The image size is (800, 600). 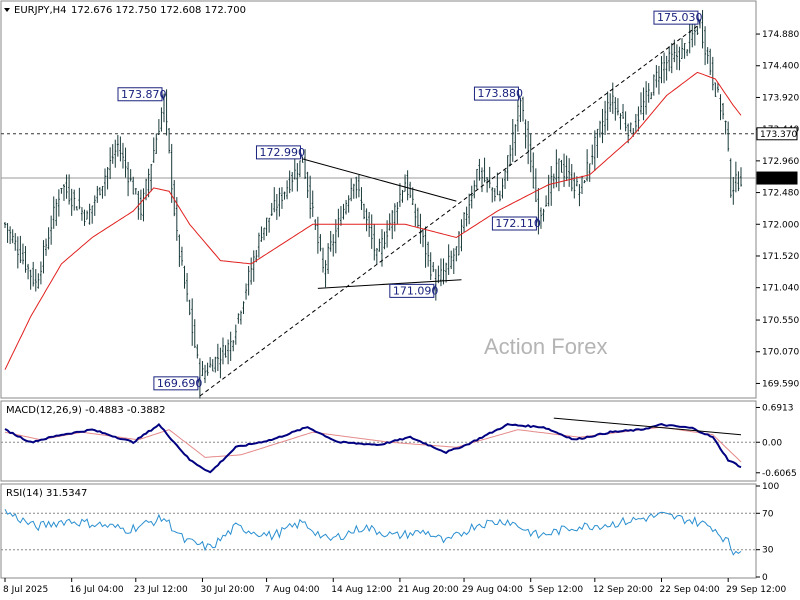 I want to click on time-tick-label: 14 Aug 12:00, so click(x=361, y=590).